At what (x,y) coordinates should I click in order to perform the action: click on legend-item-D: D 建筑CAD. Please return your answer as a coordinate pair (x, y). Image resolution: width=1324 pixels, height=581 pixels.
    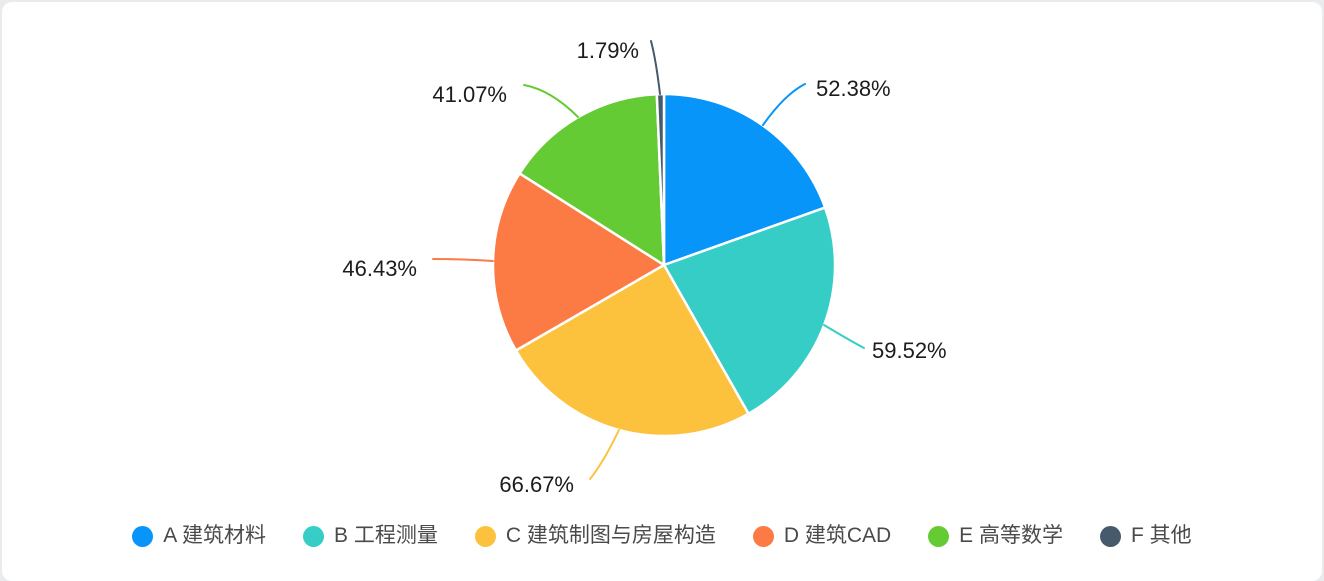
    Looking at the image, I should click on (822, 536).